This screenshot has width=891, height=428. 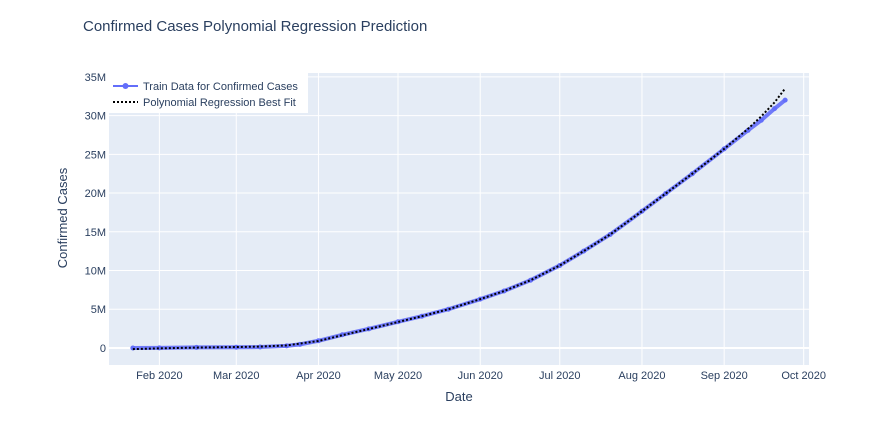 I want to click on x-tick-label: Aug 2020, so click(x=641, y=376).